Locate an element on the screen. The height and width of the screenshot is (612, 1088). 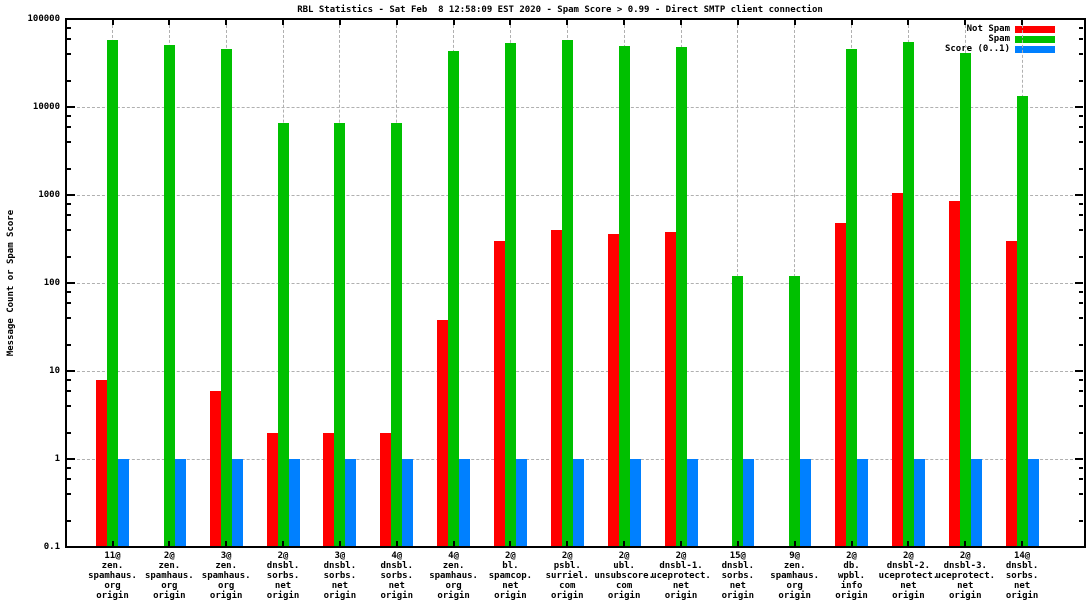
x-tick-label: 2@ dnsbl-3. uceprotect. net origin is located at coordinates (965, 576).